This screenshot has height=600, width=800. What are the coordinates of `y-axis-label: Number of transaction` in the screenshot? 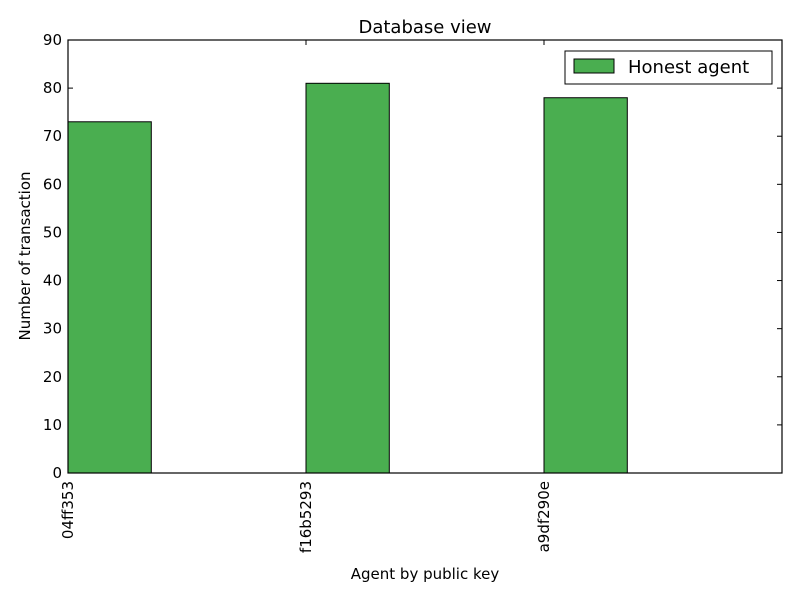 It's located at (25, 256).